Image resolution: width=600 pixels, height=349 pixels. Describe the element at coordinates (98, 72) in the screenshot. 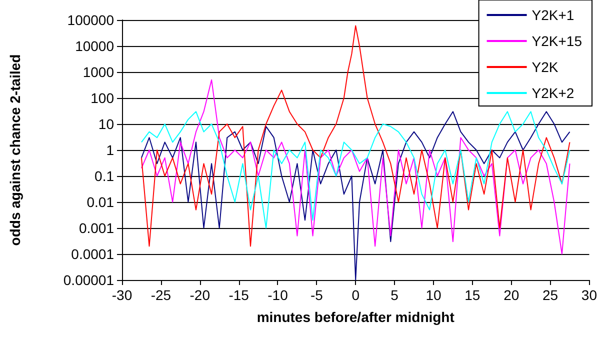

I see `y-tick-label: 1000` at that location.